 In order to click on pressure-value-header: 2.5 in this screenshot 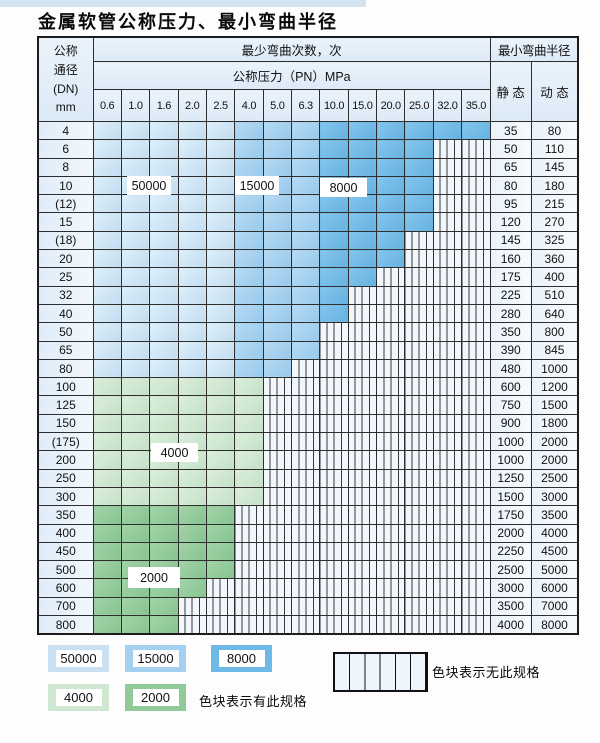, I will do `click(220, 105)`.